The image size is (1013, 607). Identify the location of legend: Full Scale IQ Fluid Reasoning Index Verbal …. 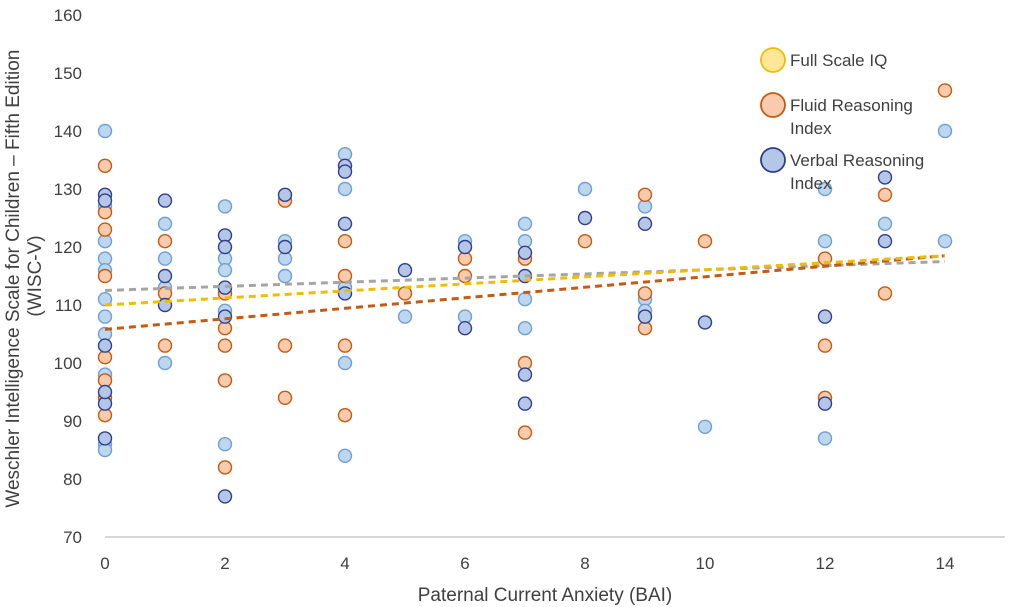
(842, 120).